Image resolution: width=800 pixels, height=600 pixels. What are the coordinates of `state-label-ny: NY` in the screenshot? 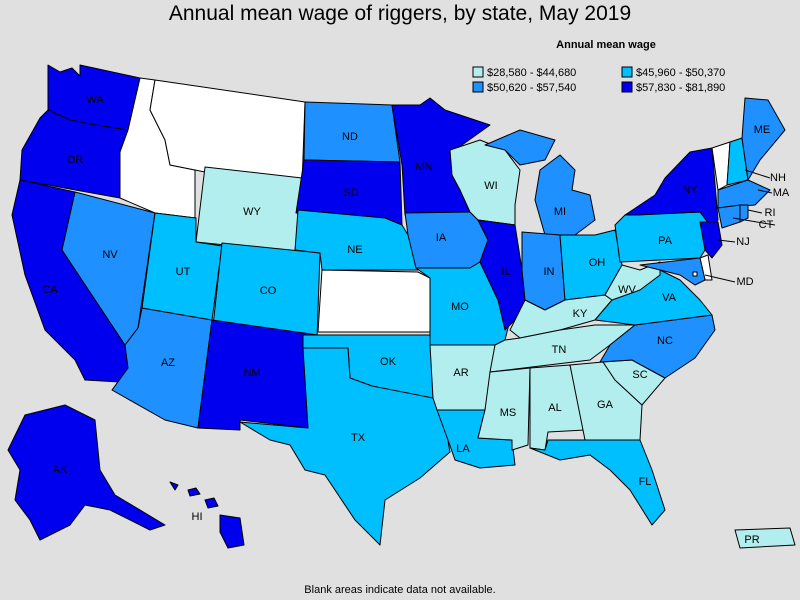 It's located at (690, 190).